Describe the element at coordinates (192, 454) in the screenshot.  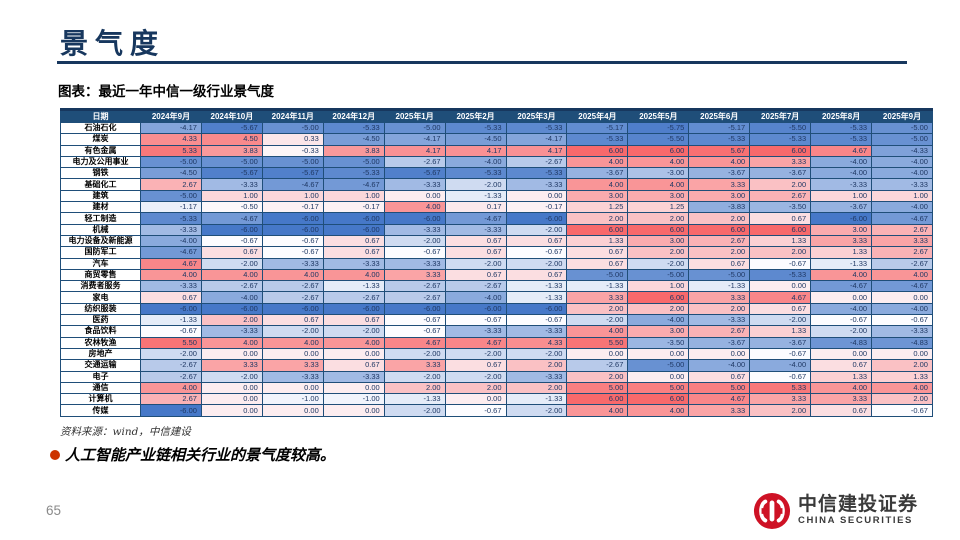
I see `key-takeaway: 人工智能产业链相关行业的景气度较高。` at that location.